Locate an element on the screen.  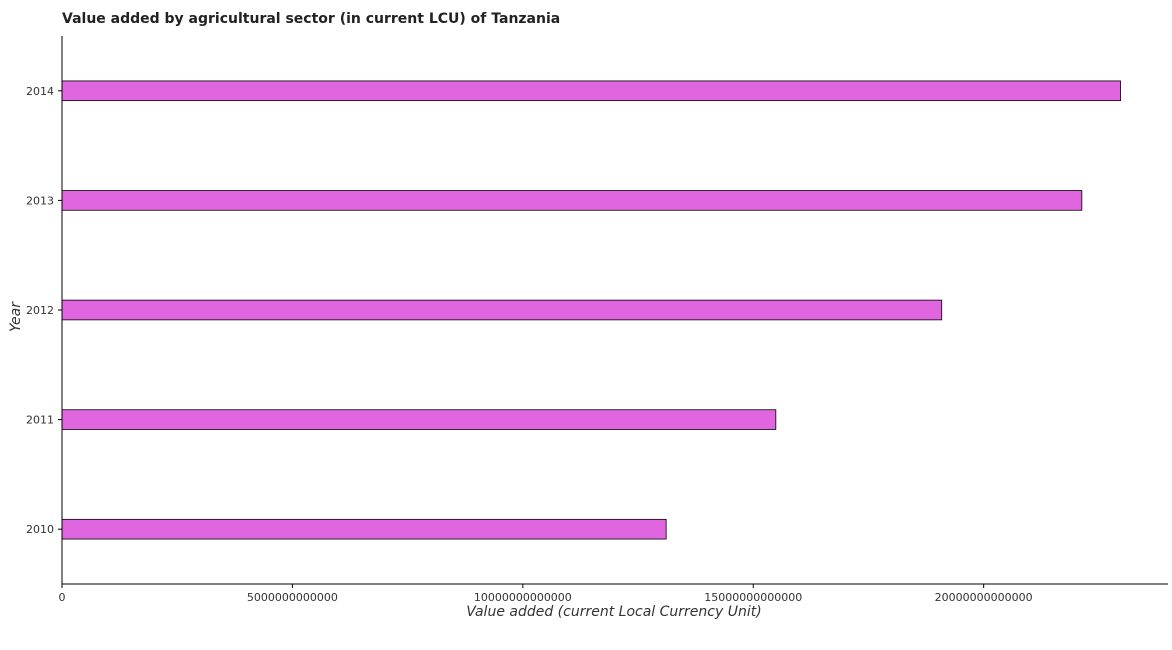
bar-2013 is located at coordinates (572, 200).